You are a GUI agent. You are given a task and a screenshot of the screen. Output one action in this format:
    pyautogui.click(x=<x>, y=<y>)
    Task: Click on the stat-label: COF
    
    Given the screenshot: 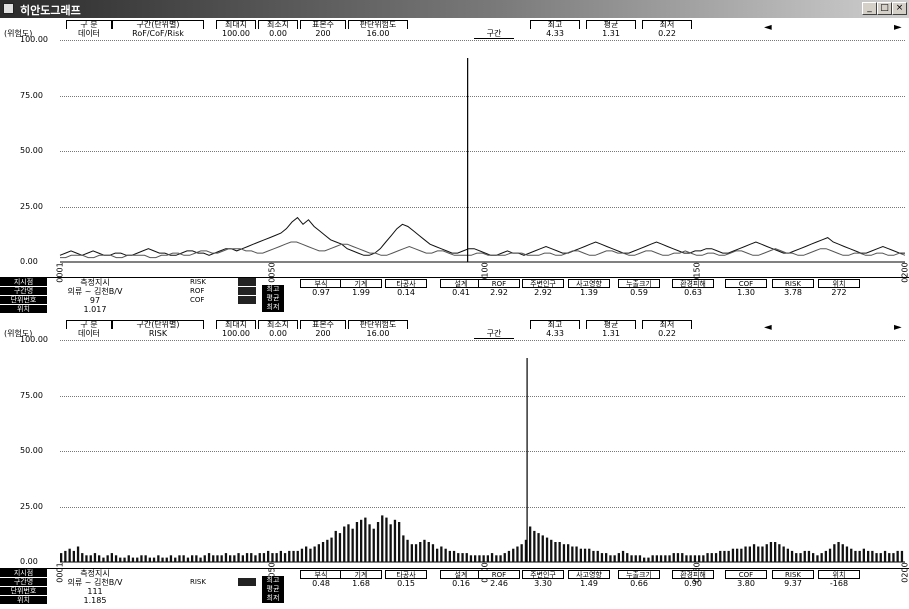 What is the action you would take?
    pyautogui.click(x=746, y=574)
    